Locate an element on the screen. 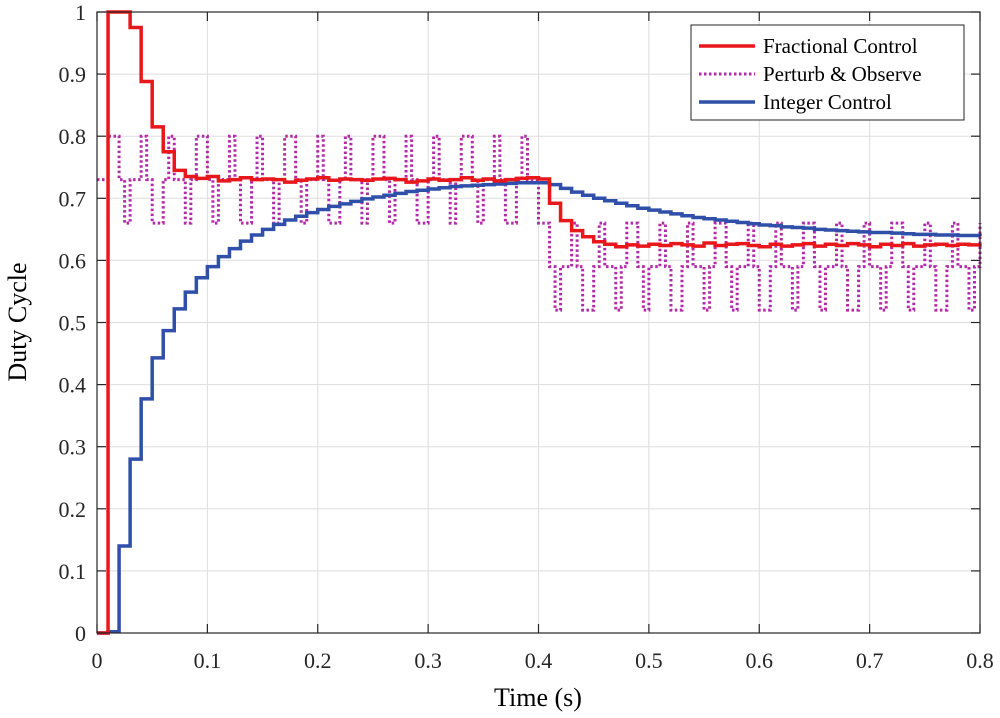 The image size is (1000, 718). y-tick-label: 0.6 is located at coordinates (73, 260).